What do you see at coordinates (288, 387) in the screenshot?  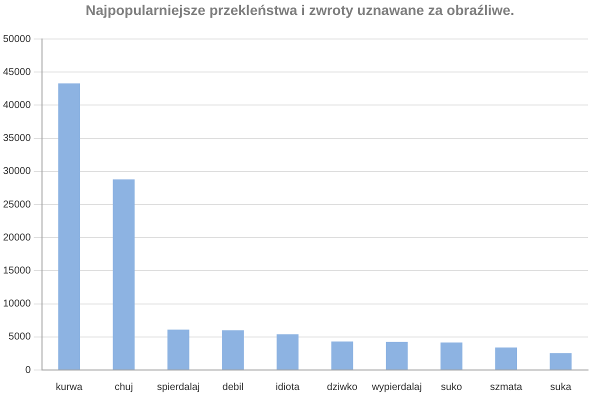 I see `x-tick-label: idiota` at bounding box center [288, 387].